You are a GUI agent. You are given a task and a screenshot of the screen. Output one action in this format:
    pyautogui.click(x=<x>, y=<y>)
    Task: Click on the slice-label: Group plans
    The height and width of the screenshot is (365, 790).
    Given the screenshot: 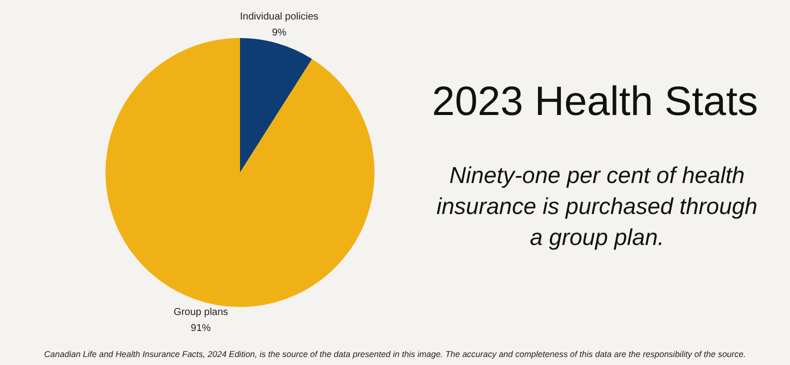 What is the action you would take?
    pyautogui.click(x=201, y=312)
    